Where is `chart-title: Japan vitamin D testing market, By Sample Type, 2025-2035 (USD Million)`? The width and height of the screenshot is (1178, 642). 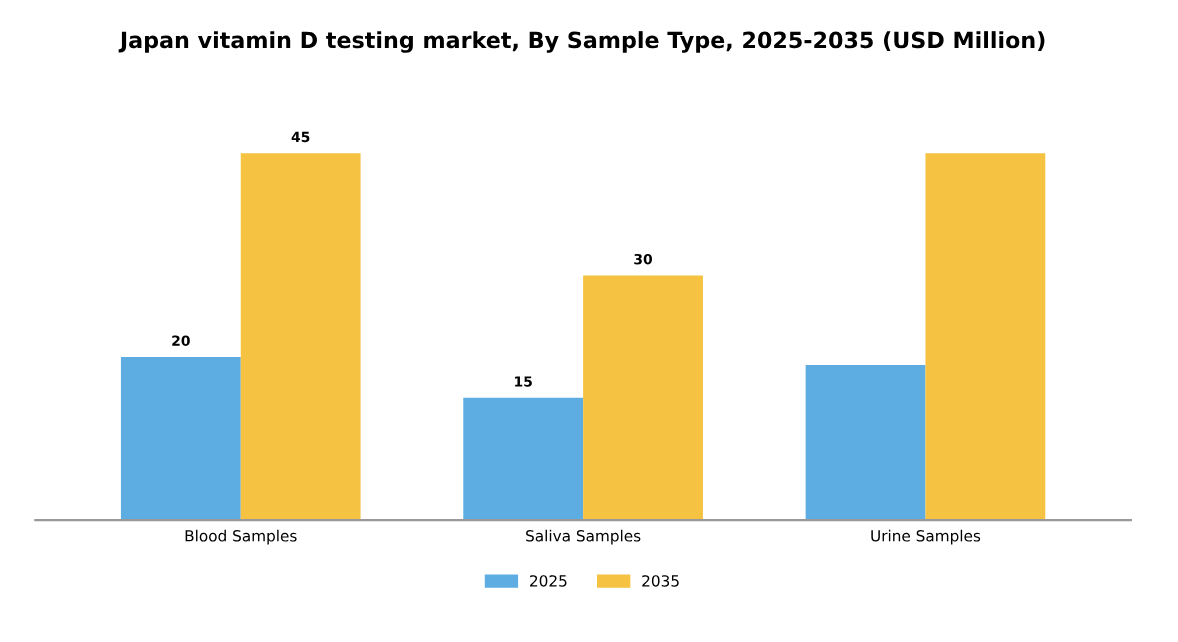
chart-title: Japan vitamin D testing market, By Sample Type, 2025-2035 (USD Million) is located at coordinates (581, 42).